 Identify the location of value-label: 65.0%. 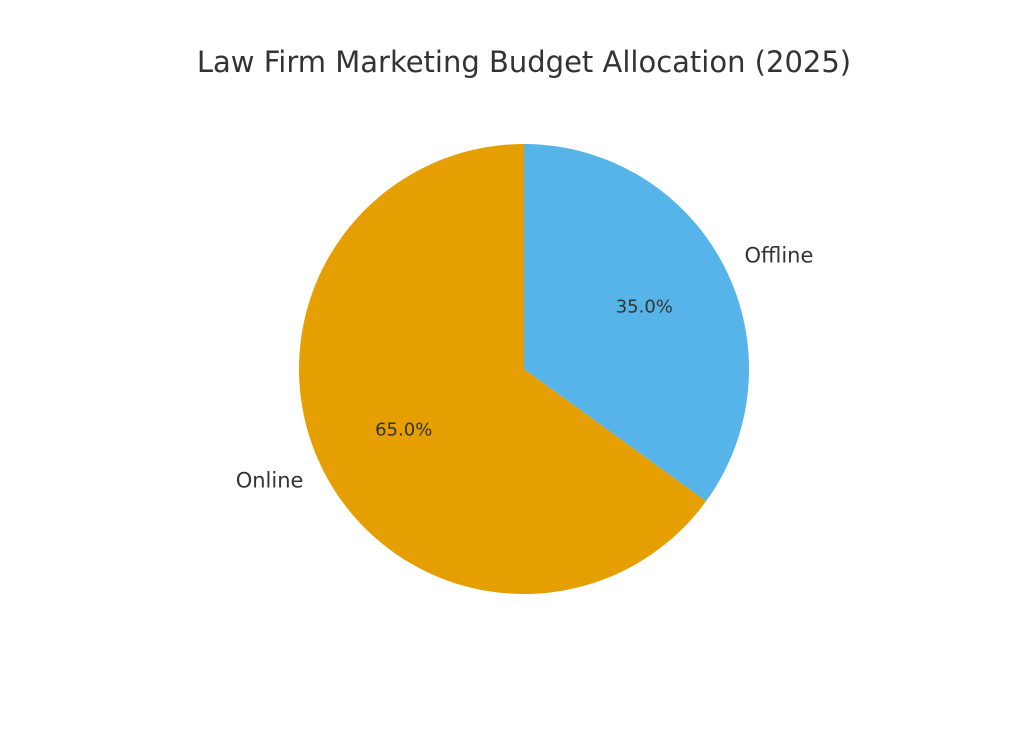
(403, 429).